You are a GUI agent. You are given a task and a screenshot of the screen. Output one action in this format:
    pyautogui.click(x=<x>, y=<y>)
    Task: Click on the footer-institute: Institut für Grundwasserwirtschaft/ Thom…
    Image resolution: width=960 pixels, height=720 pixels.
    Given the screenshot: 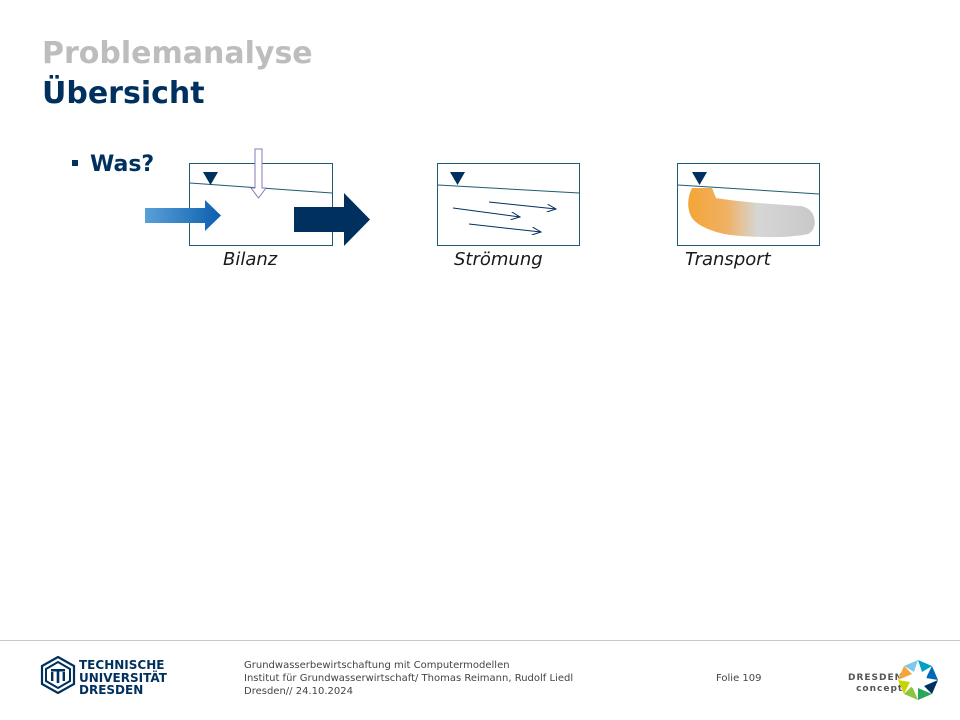 What is the action you would take?
    pyautogui.click(x=409, y=678)
    